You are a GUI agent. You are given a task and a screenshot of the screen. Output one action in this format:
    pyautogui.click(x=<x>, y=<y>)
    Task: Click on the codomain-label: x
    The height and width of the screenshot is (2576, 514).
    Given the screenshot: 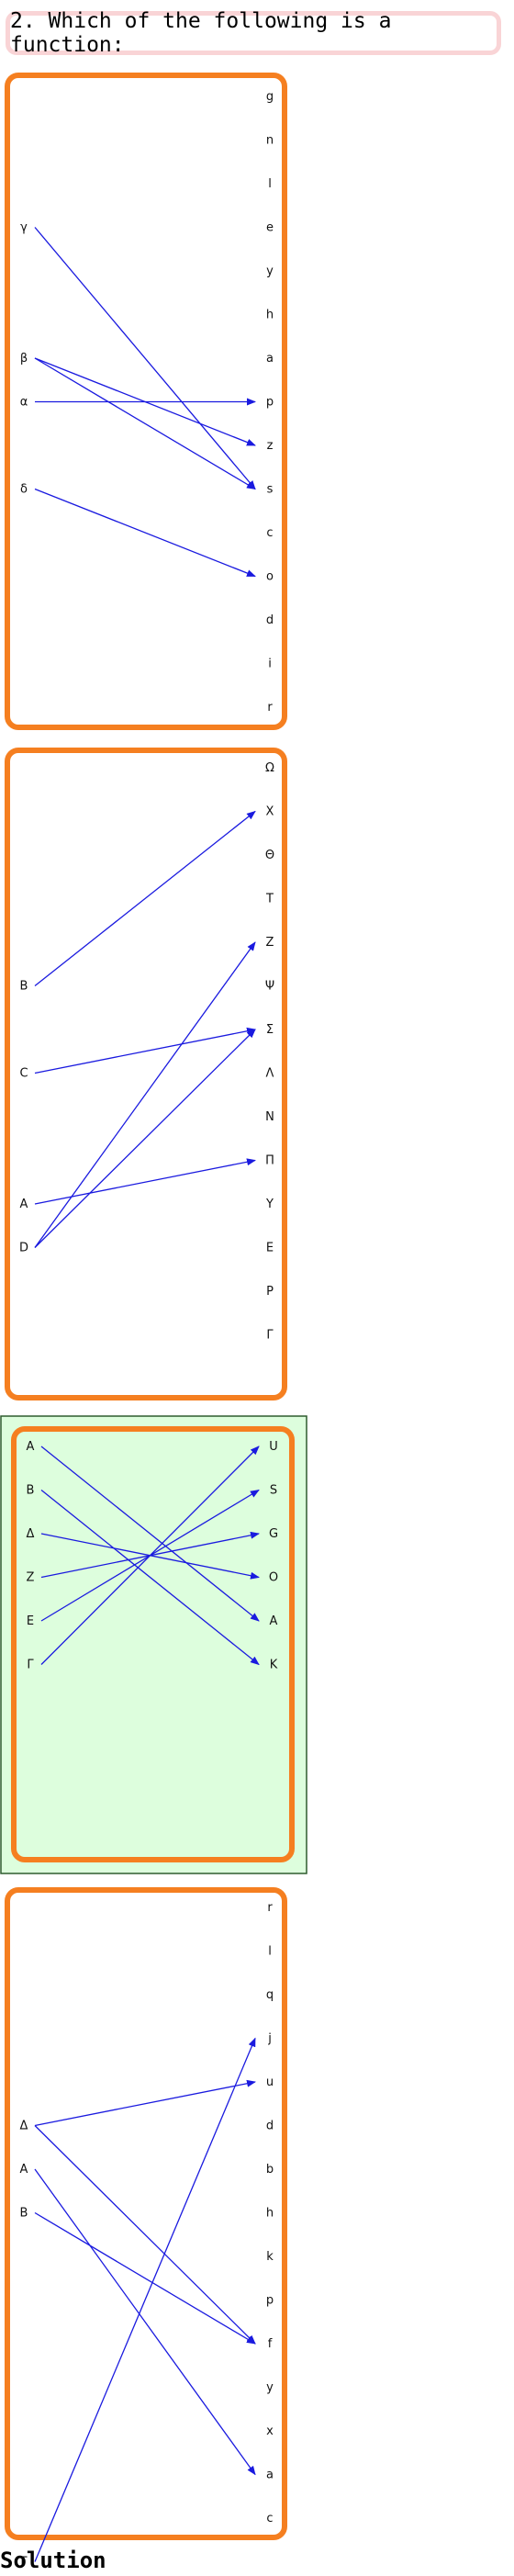 What is the action you would take?
    pyautogui.click(x=270, y=2431)
    